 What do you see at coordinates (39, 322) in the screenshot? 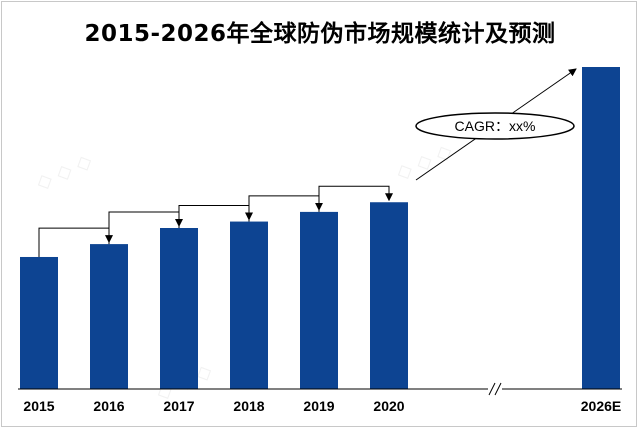
I see `bar-2015` at bounding box center [39, 322].